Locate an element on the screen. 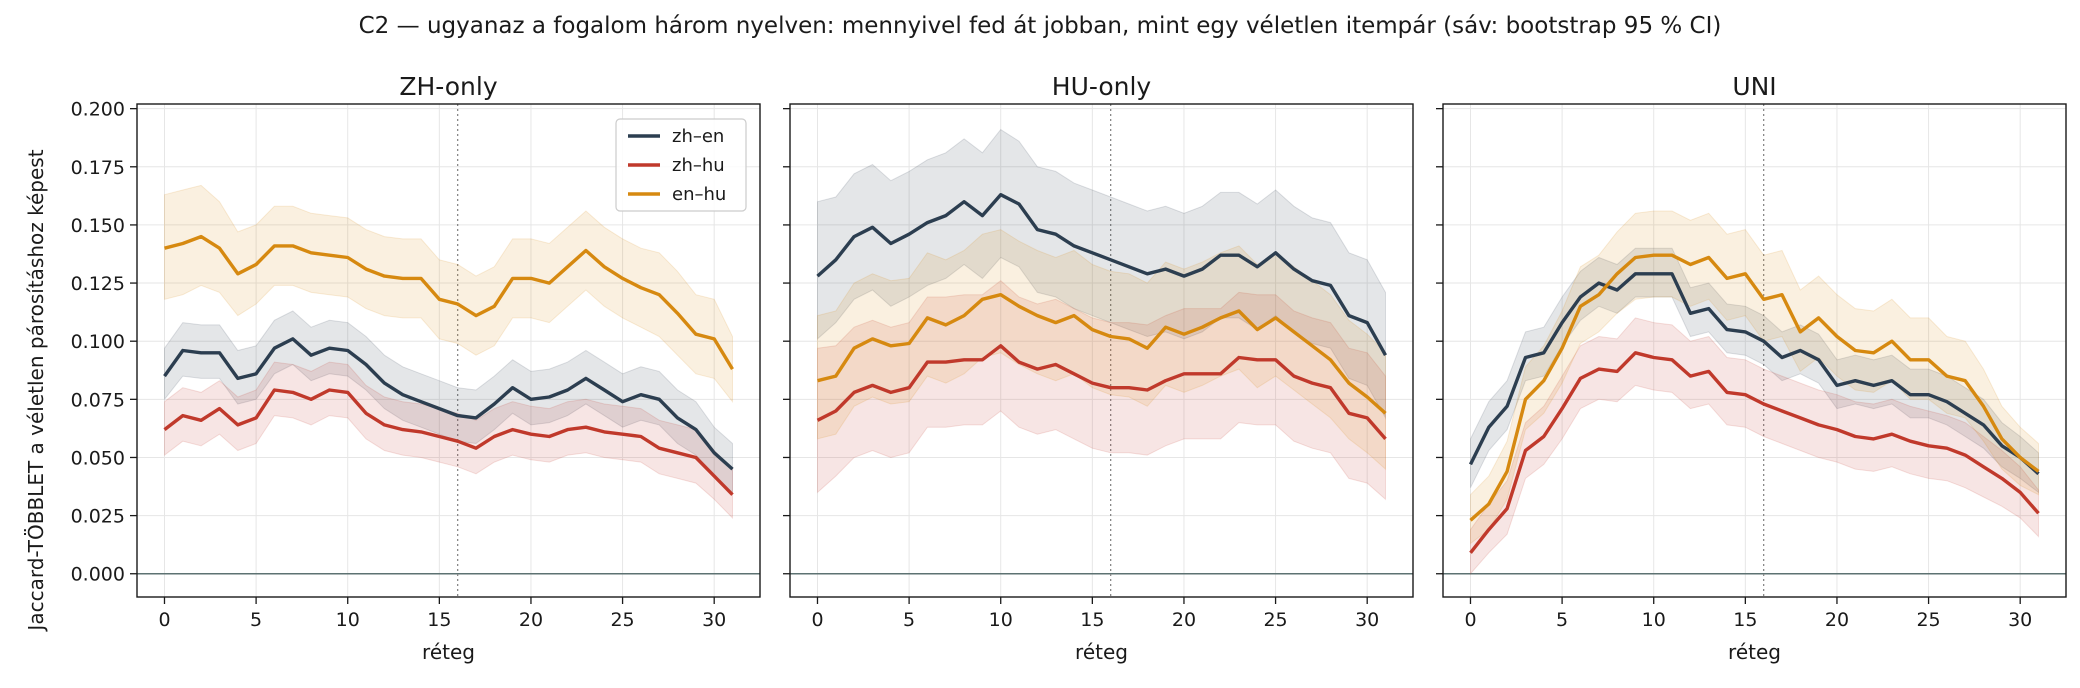 Image resolution: width=2080 pixels, height=688 pixels. legend-label-en-hu: en–hu is located at coordinates (699, 194).